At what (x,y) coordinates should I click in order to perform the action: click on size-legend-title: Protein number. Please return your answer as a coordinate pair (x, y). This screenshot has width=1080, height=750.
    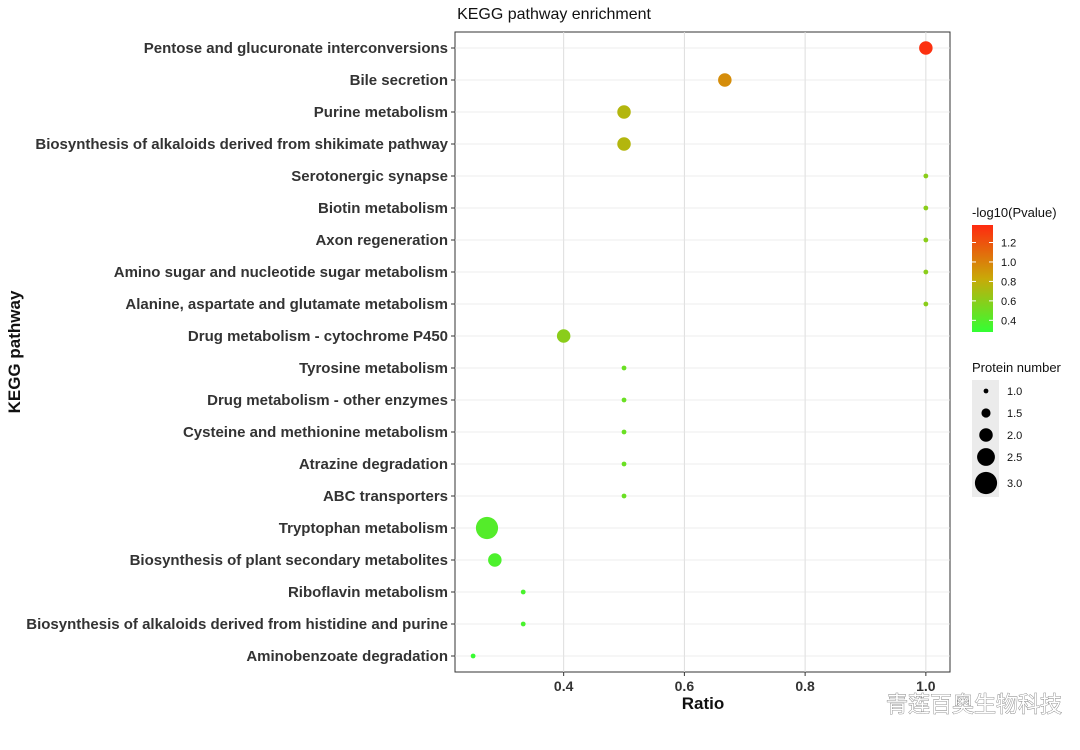
    Looking at the image, I should click on (1017, 367).